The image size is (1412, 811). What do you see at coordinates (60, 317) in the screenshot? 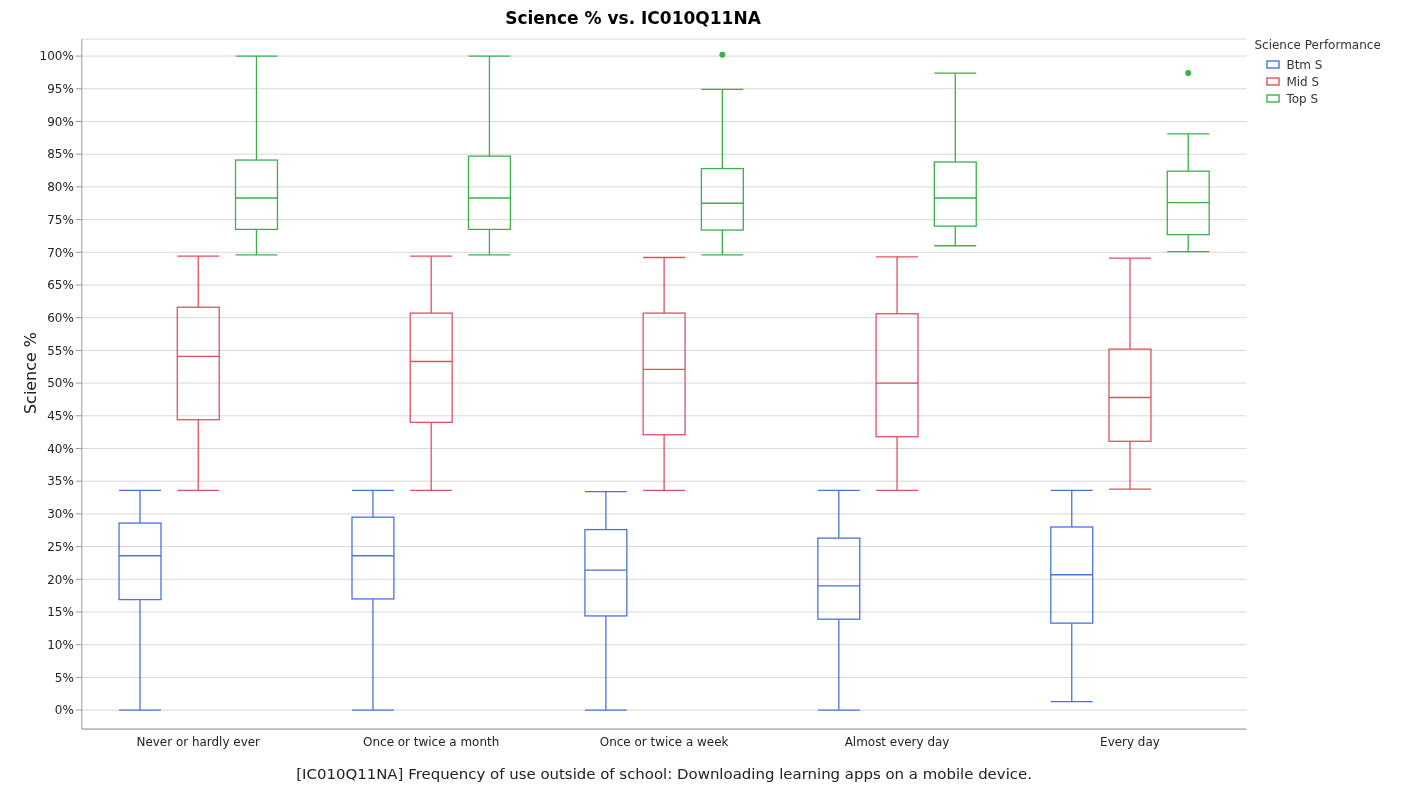
I see `y-tick-label: 60%` at bounding box center [60, 317].